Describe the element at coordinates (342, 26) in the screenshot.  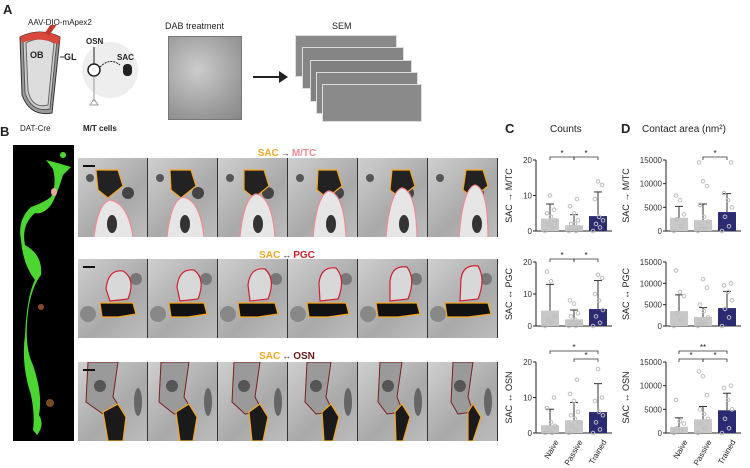
I see `sem-title: SEM` at that location.